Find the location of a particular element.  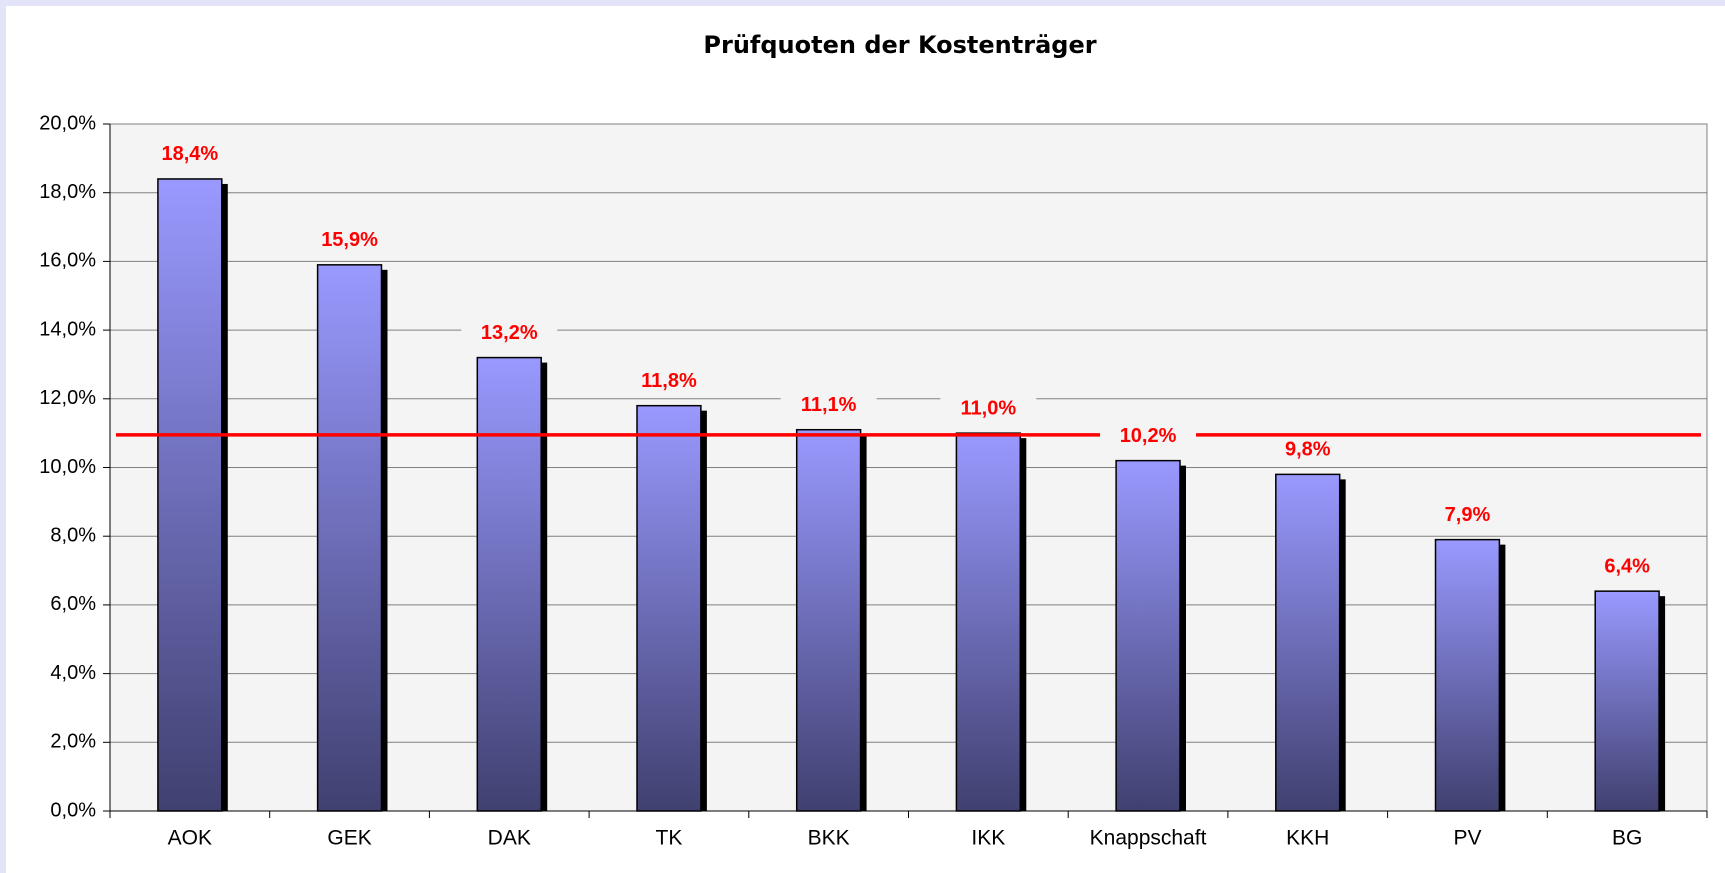

value-label: 11,0% is located at coordinates (989, 408).